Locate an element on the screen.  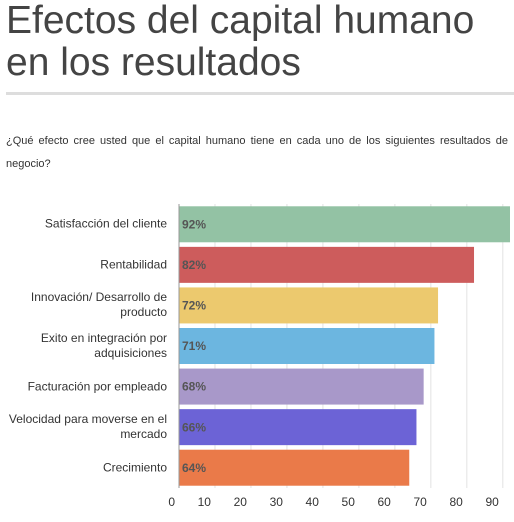
y-tick-label: Velocidad para moverse en el mercado is located at coordinates (87, 427).